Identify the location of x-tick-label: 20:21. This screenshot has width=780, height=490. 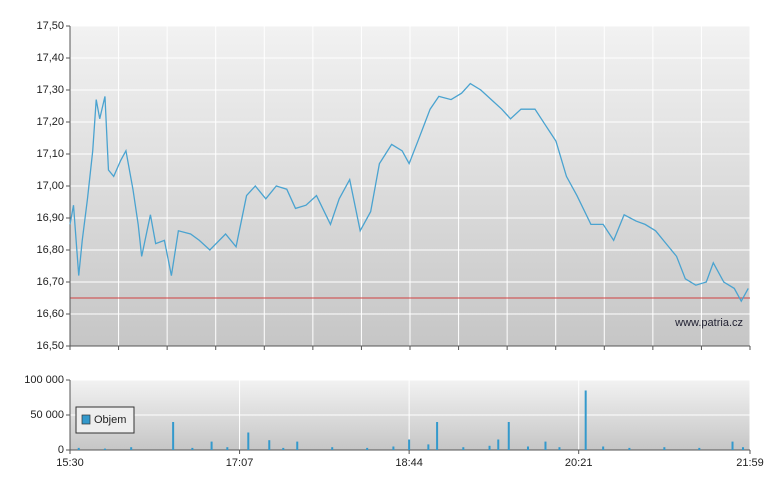
(579, 463).